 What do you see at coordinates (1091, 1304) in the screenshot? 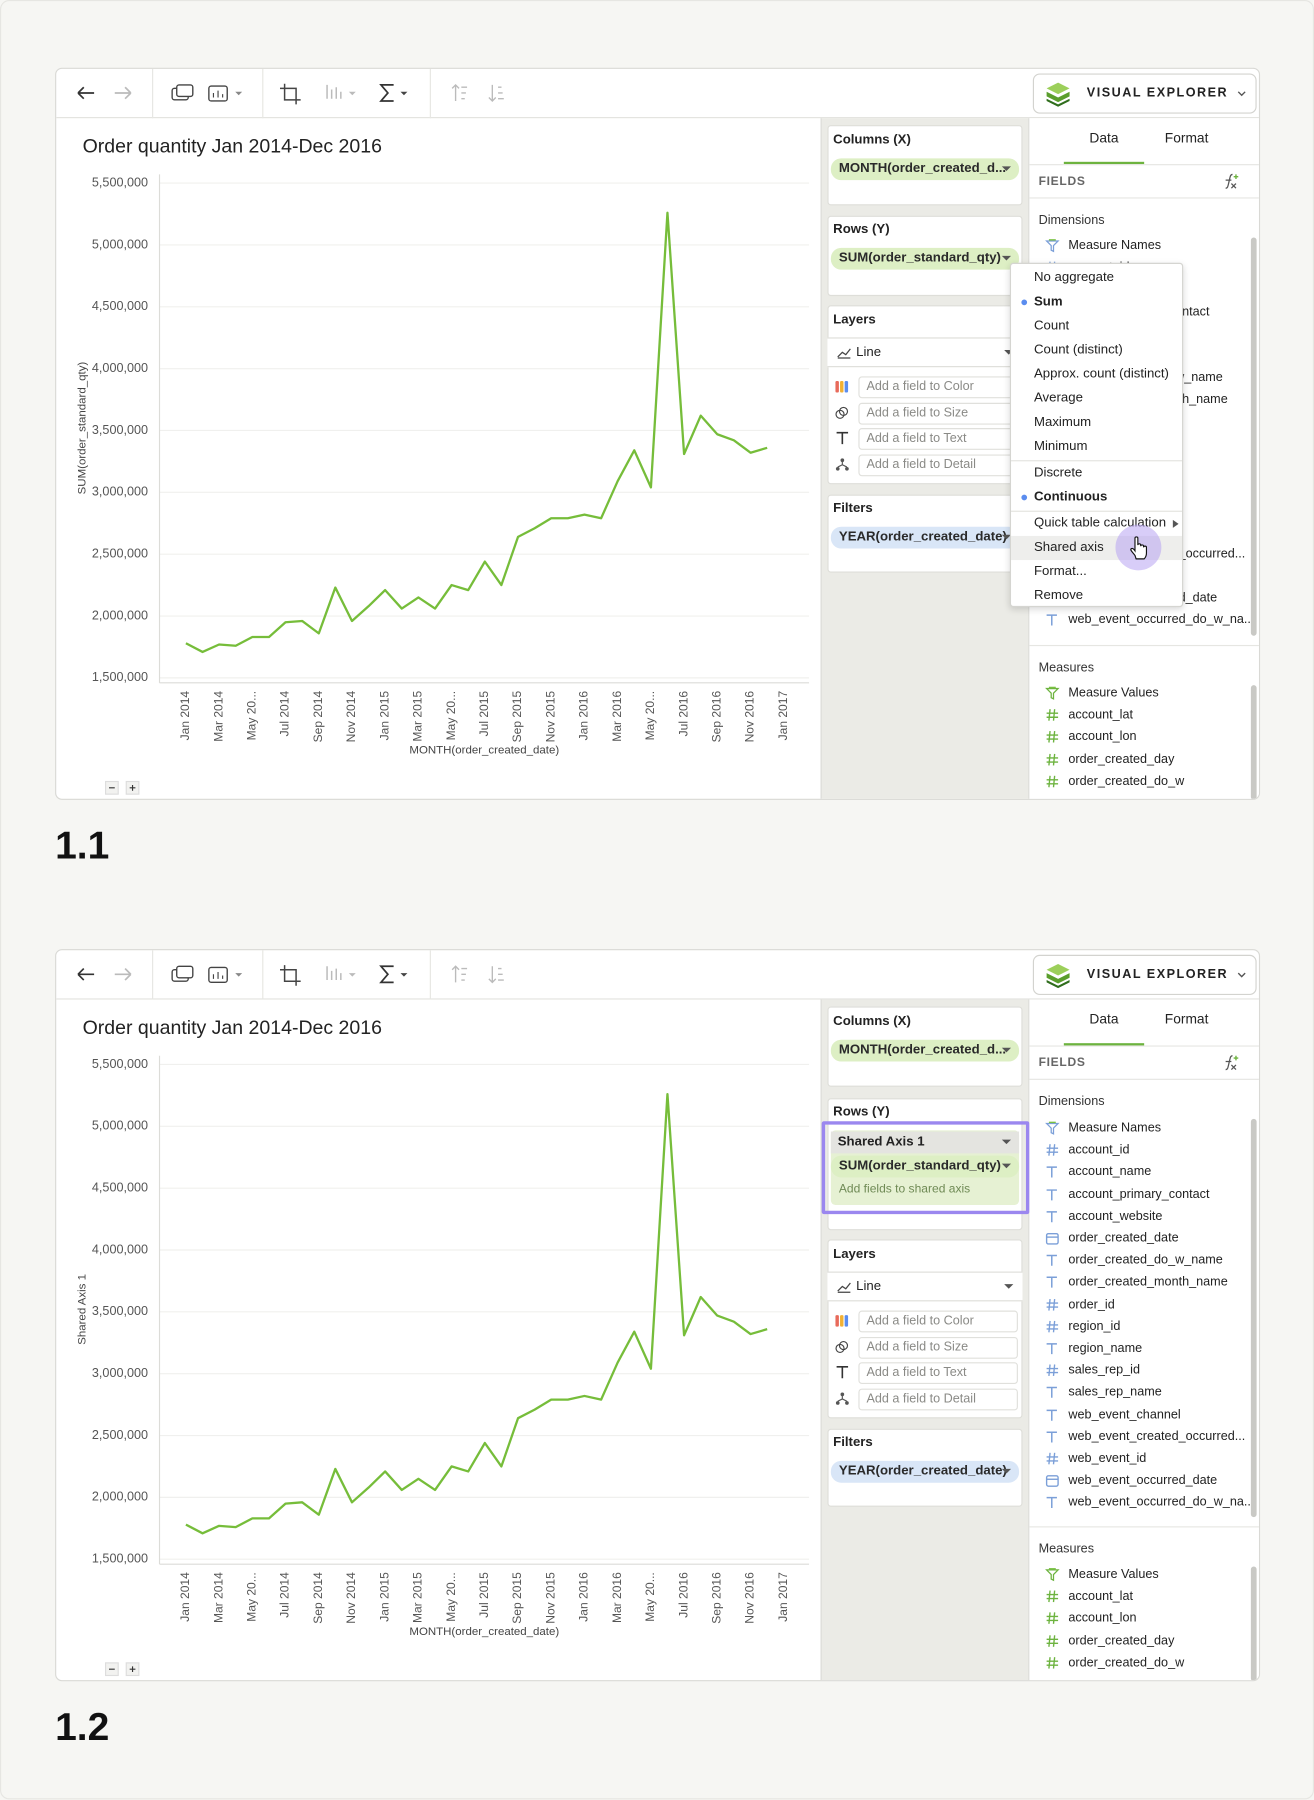
I see `dimension-field: order_id` at bounding box center [1091, 1304].